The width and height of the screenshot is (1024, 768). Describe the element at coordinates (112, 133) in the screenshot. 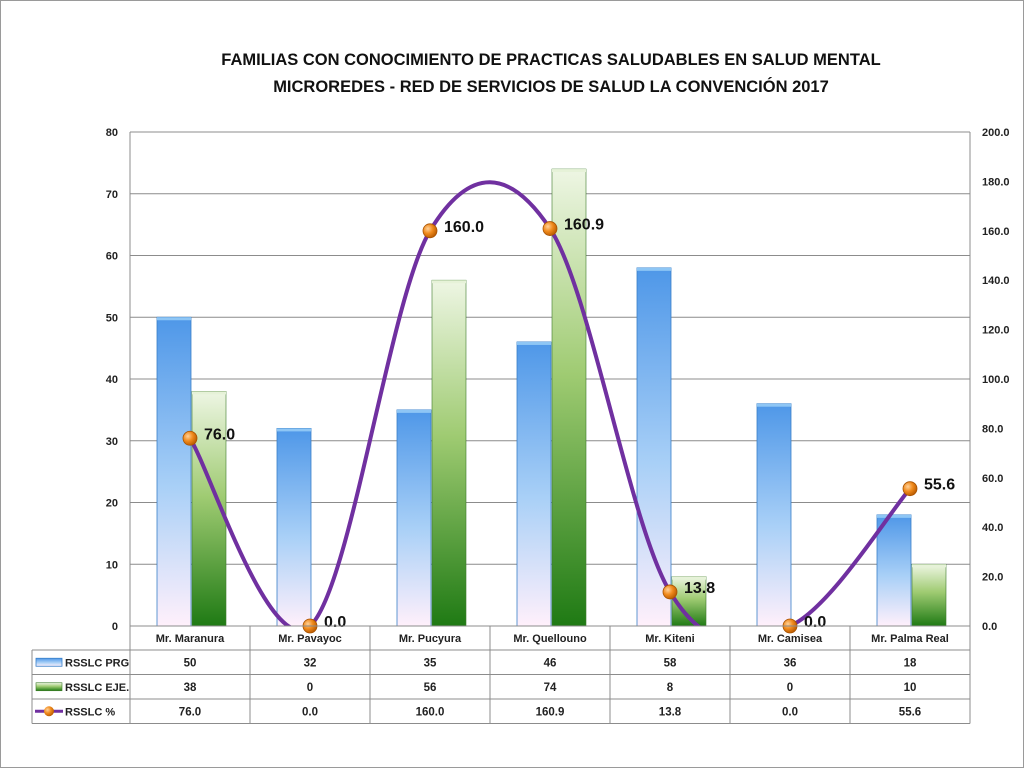

I see `y-left-tick-label: 80` at that location.